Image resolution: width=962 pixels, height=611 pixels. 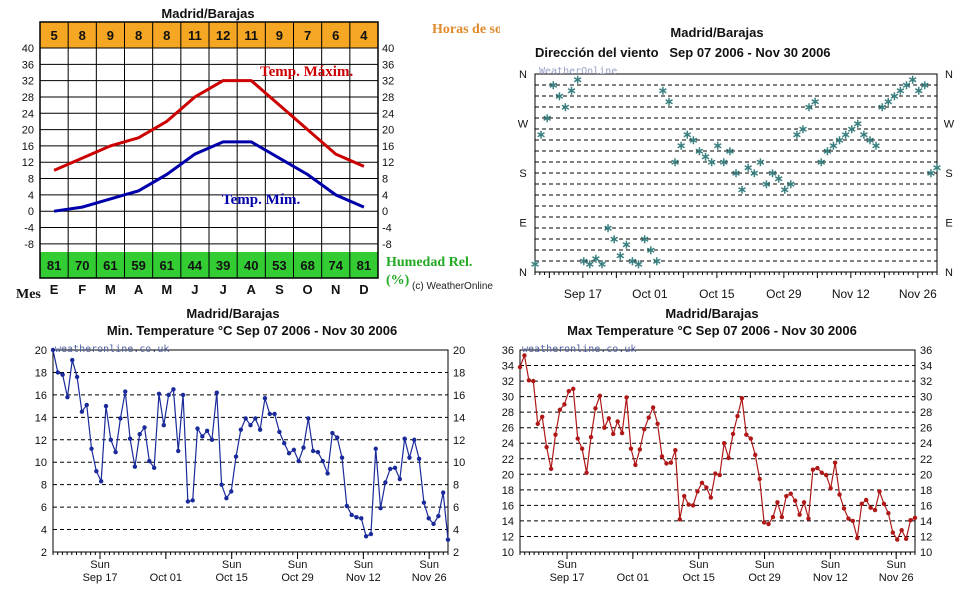 I want to click on temp-x-label: Oct 15, so click(x=231, y=578).